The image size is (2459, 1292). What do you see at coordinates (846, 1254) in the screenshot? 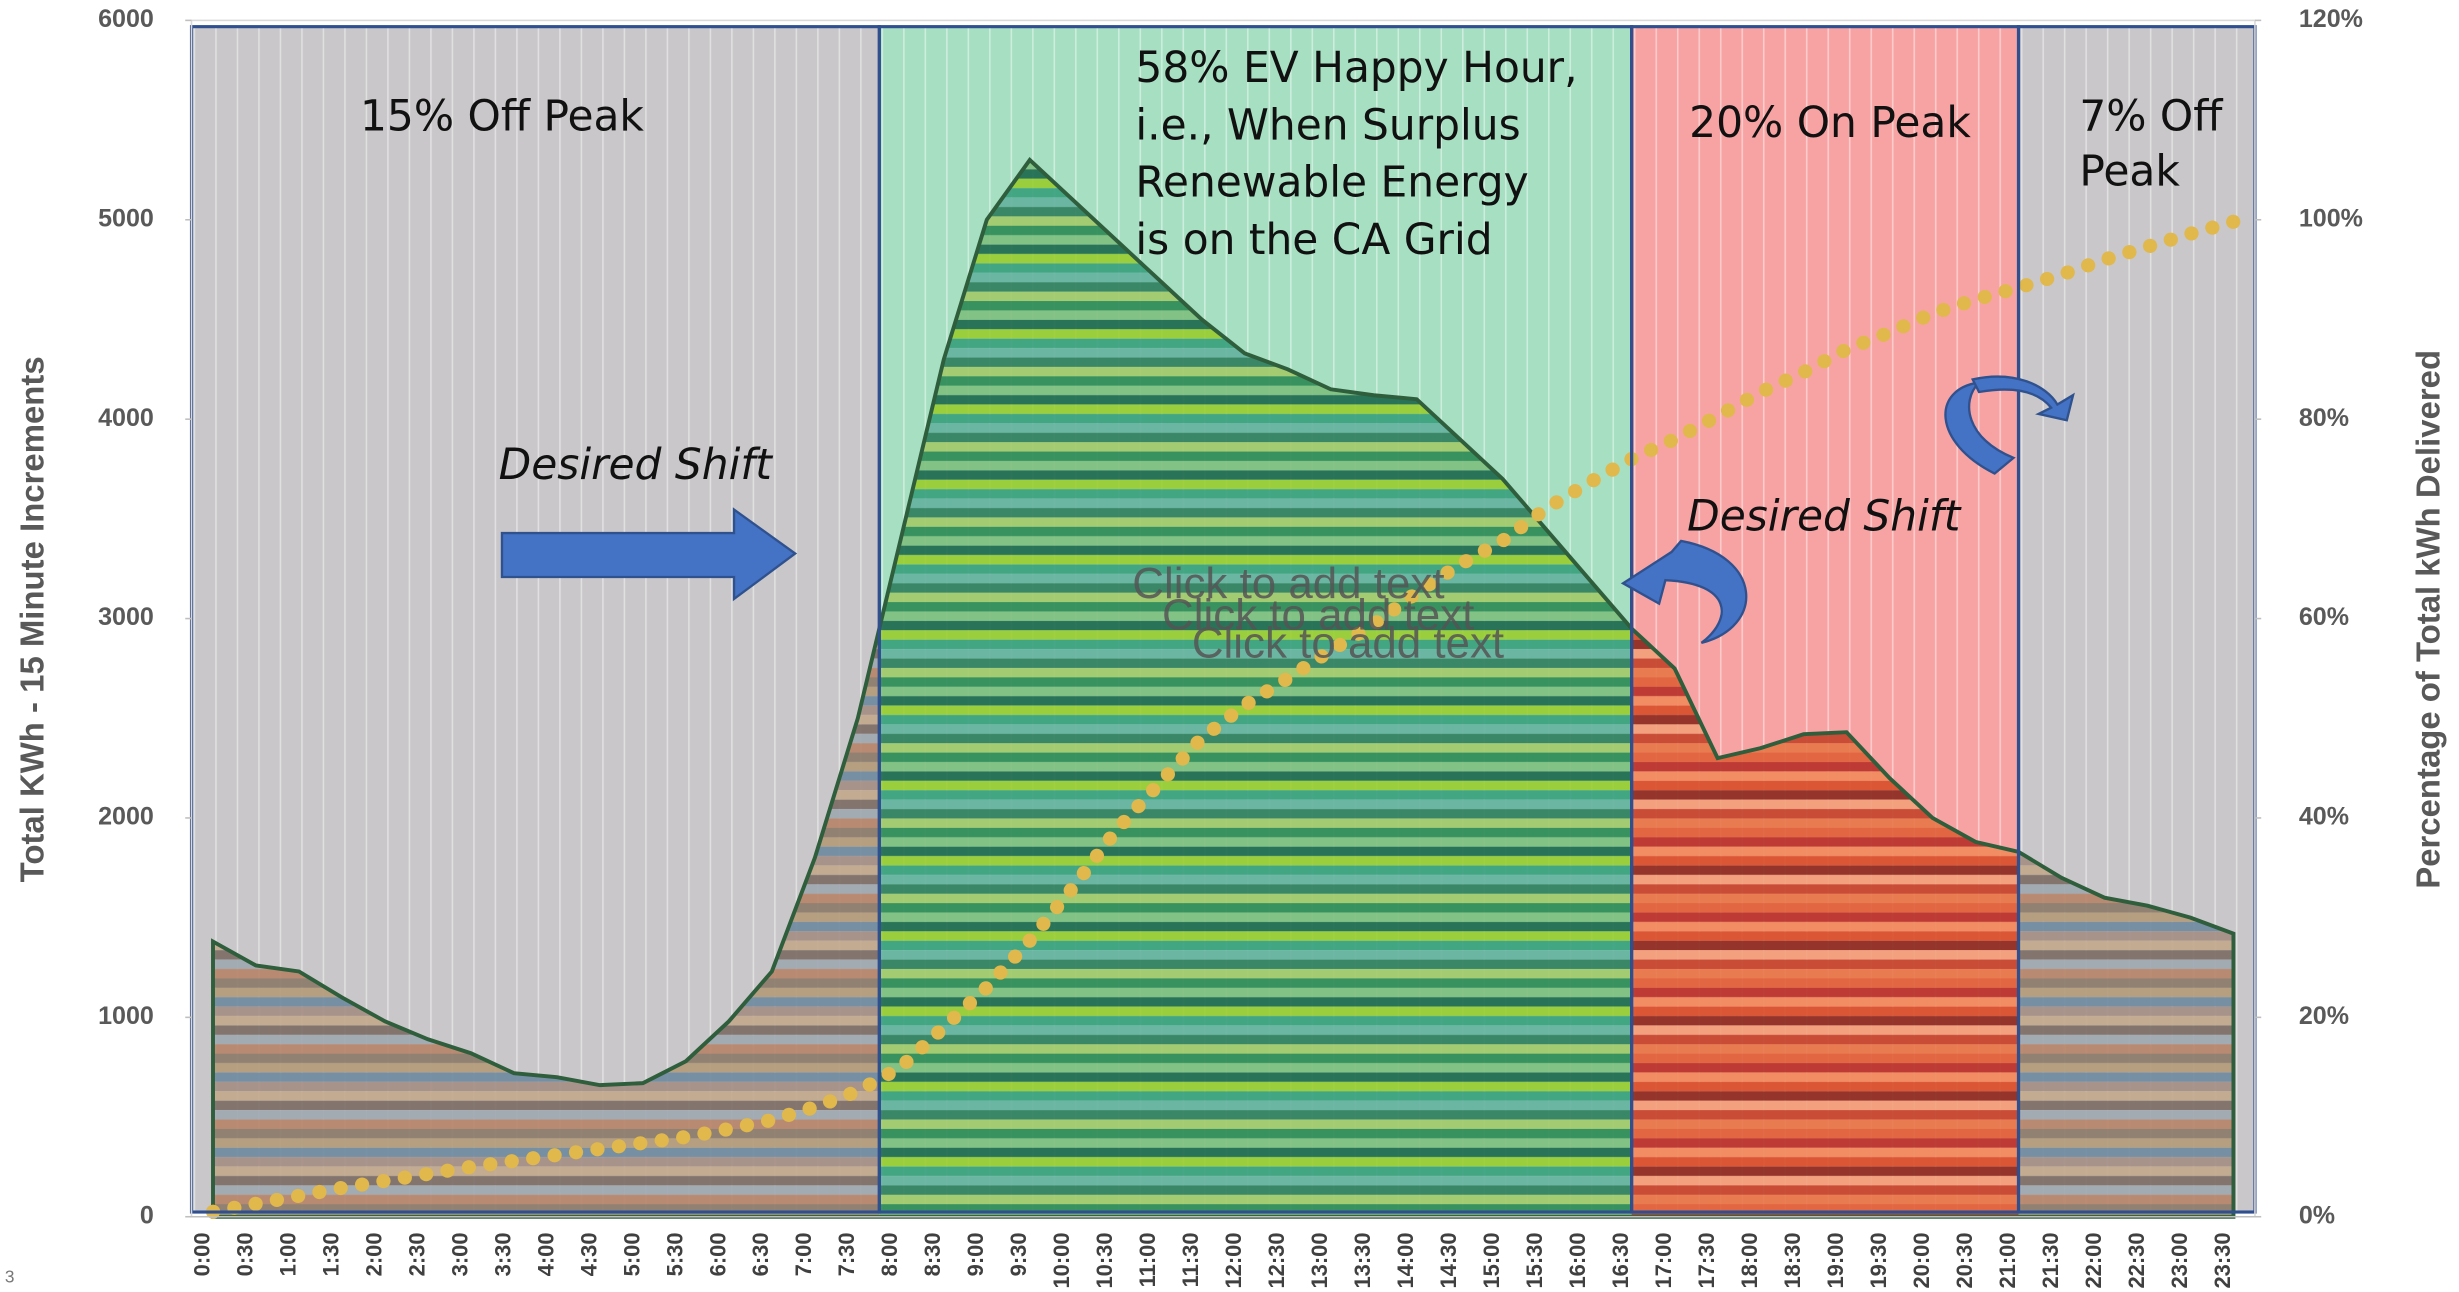
I see `x-tick-label: 7:30` at bounding box center [846, 1254].